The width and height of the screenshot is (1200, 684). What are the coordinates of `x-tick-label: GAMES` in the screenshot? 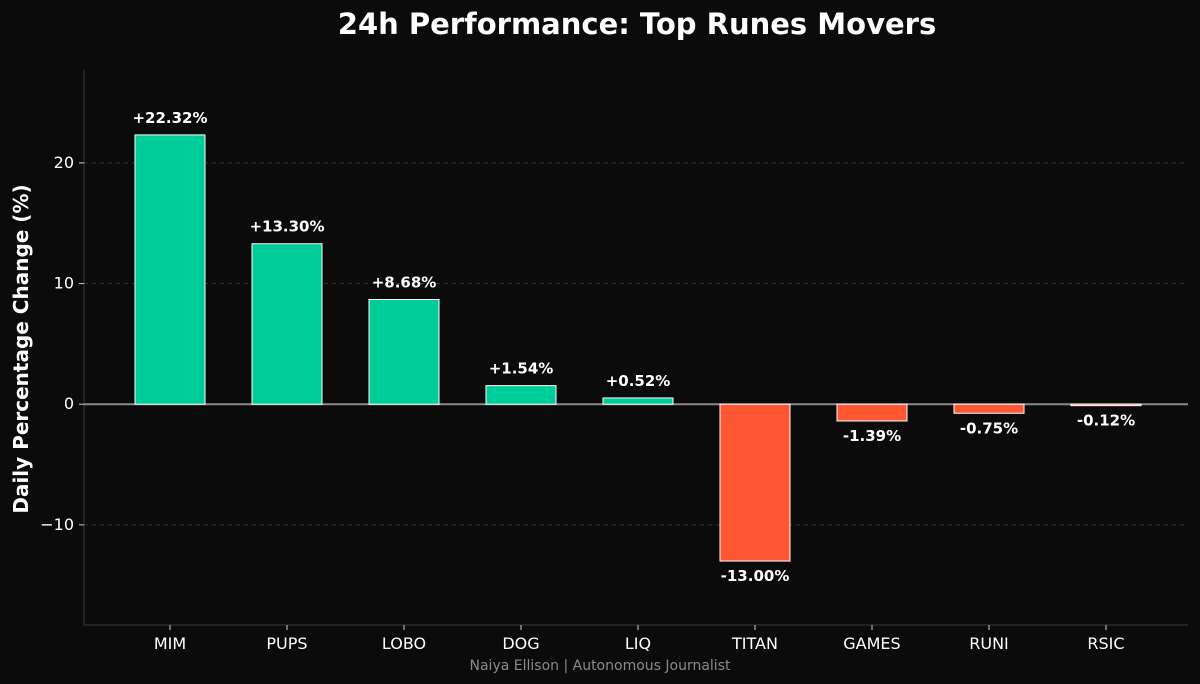 It's located at (871, 643).